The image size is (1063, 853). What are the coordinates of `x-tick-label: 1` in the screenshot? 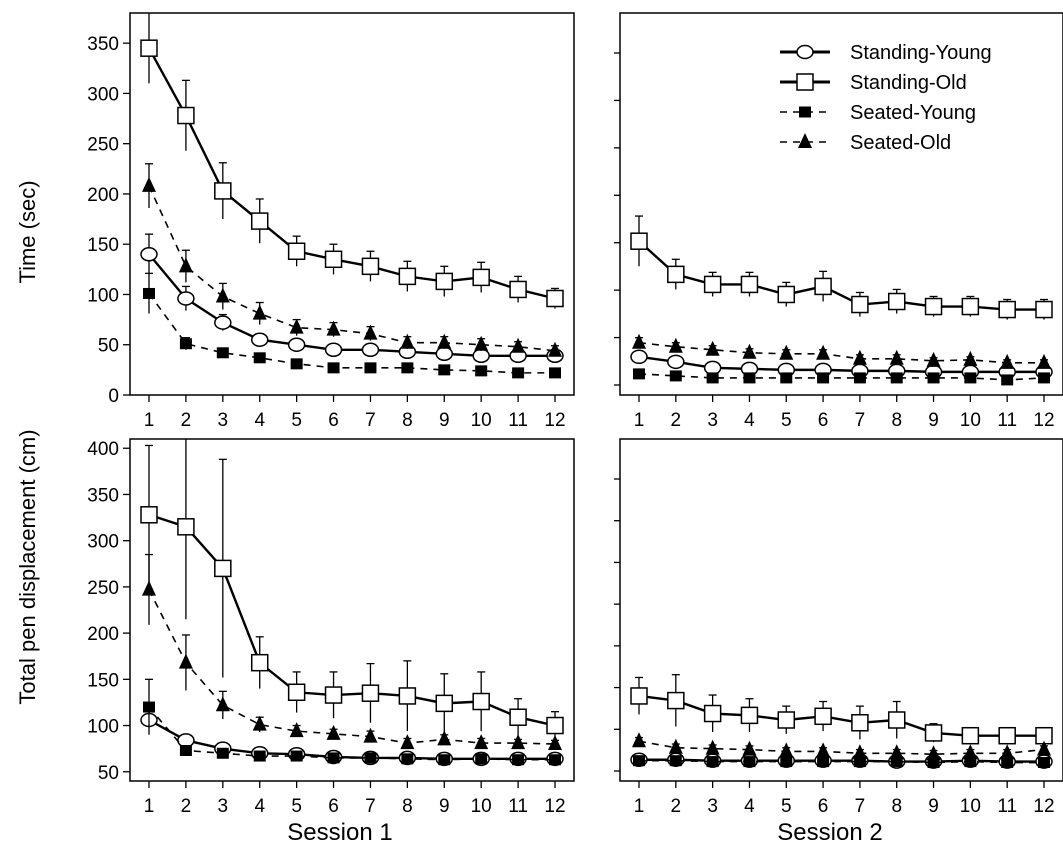 It's located at (149, 420).